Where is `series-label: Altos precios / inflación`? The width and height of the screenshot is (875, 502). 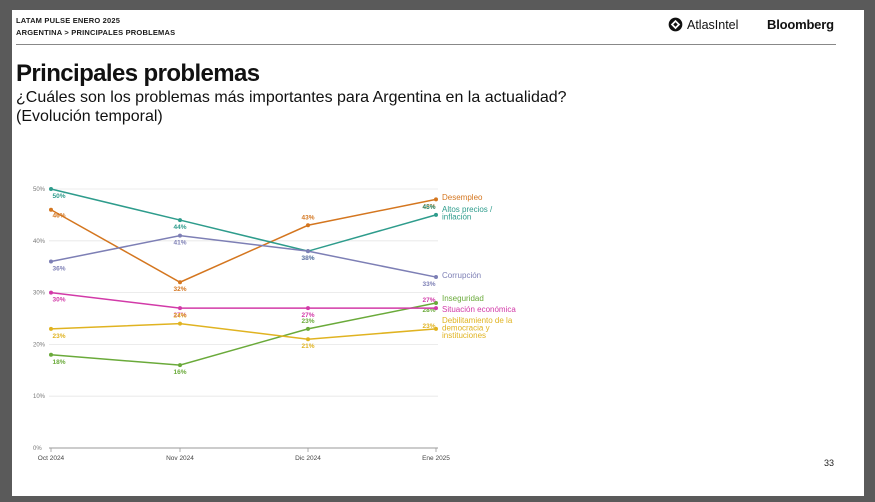
series-label: Altos precios / inflación is located at coordinates (467, 213).